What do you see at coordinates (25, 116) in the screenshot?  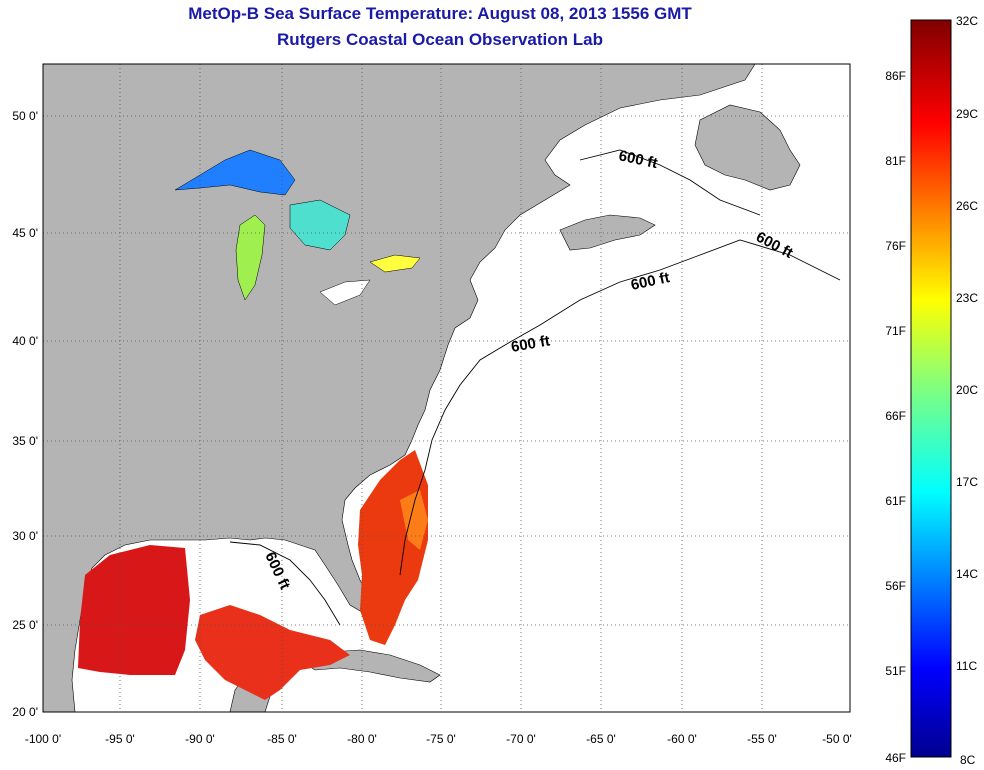 I see `y-tick-label: 50 0'` at bounding box center [25, 116].